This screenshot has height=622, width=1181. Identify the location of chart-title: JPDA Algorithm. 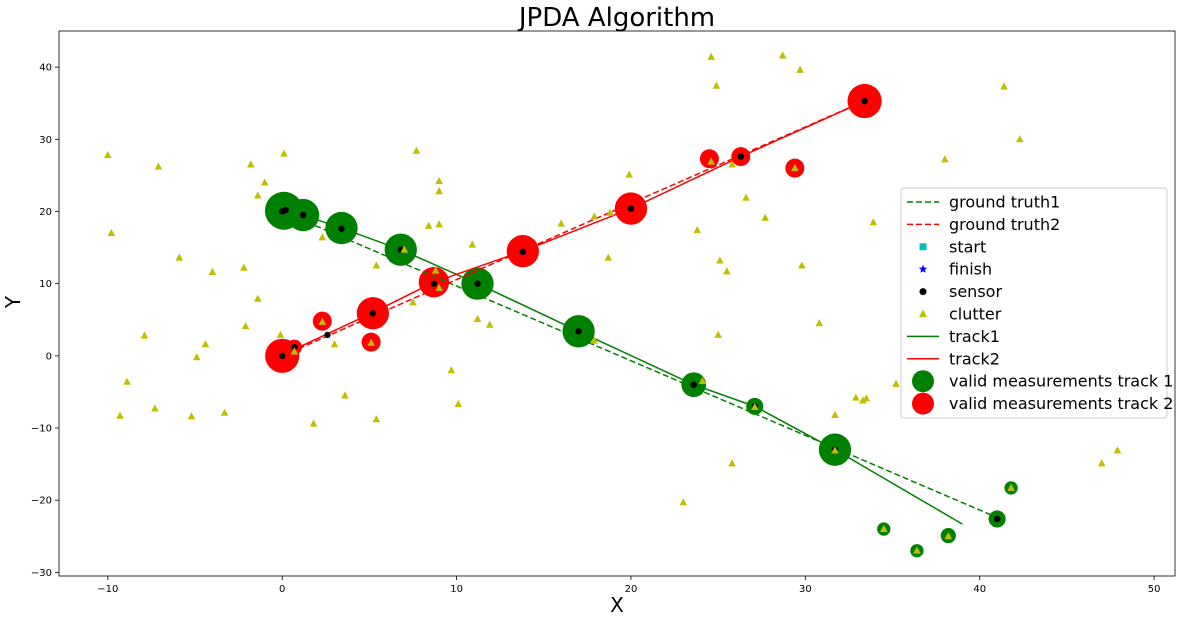
(616, 18).